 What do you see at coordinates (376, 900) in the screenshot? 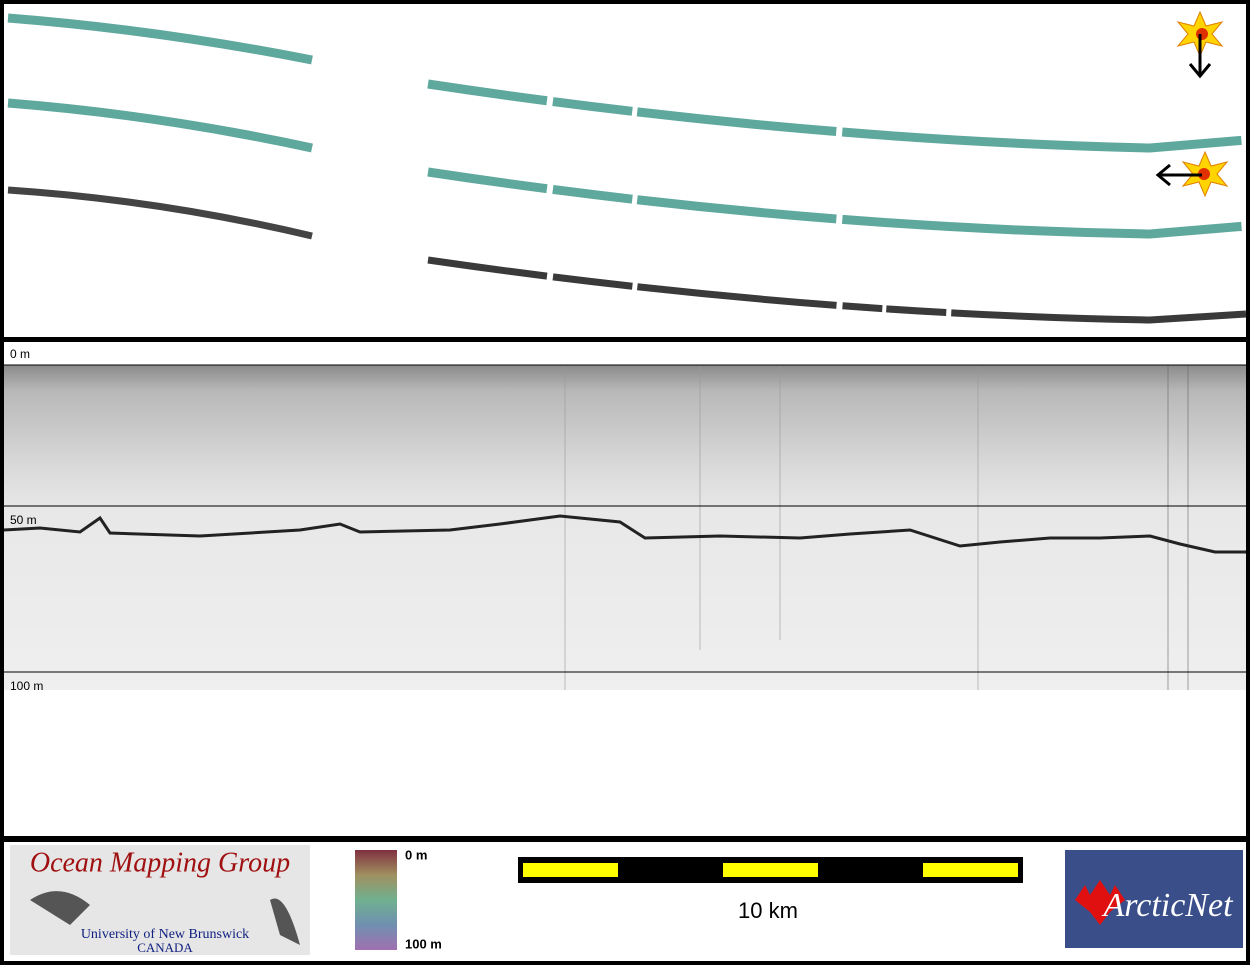
I see `colorbar` at bounding box center [376, 900].